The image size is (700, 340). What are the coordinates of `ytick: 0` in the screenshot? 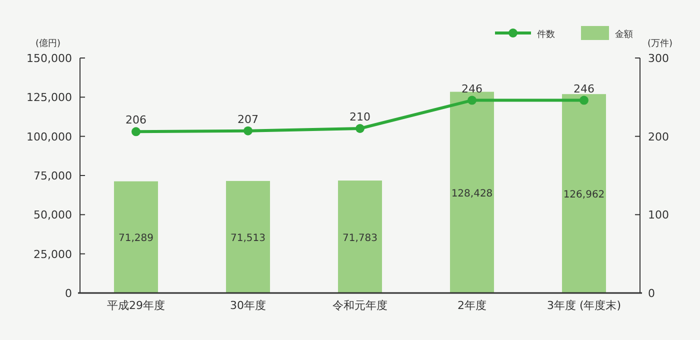 It's located at (68, 293).